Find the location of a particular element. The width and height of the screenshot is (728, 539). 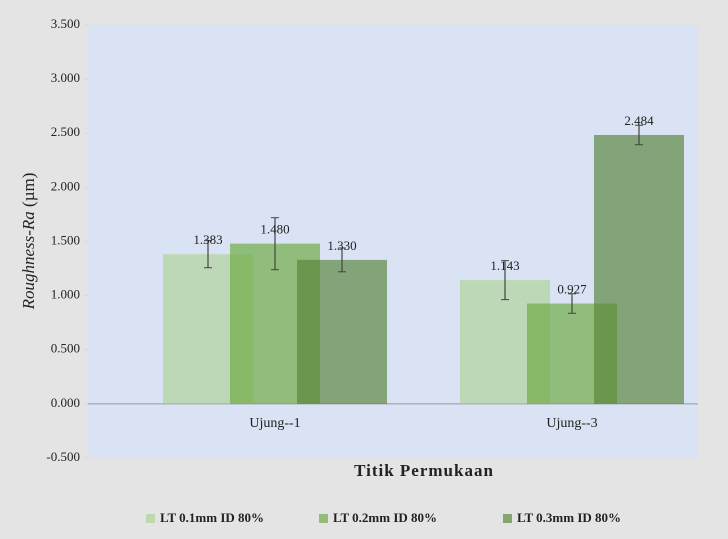

y-tick-label: 1.000 is located at coordinates (65, 294).